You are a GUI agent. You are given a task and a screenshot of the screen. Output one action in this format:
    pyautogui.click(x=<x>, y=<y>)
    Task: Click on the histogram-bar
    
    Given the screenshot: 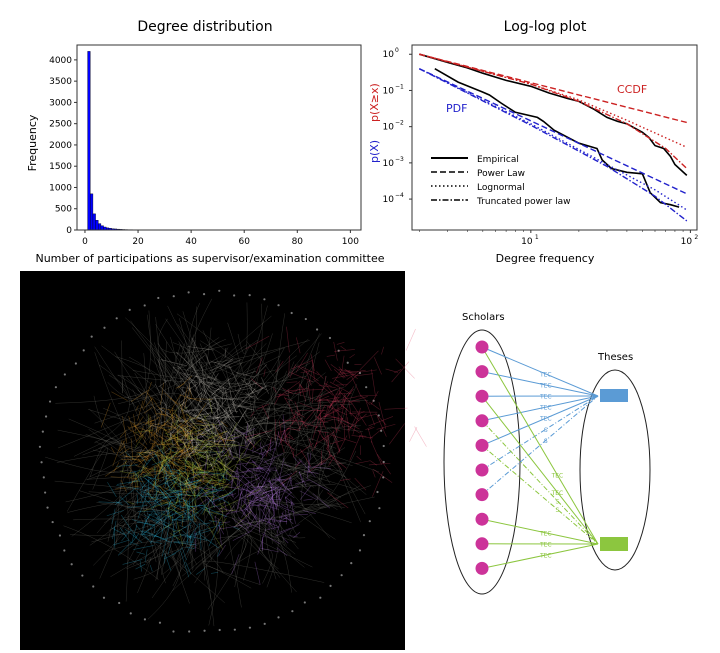 What is the action you would take?
    pyautogui.click(x=92, y=212)
    